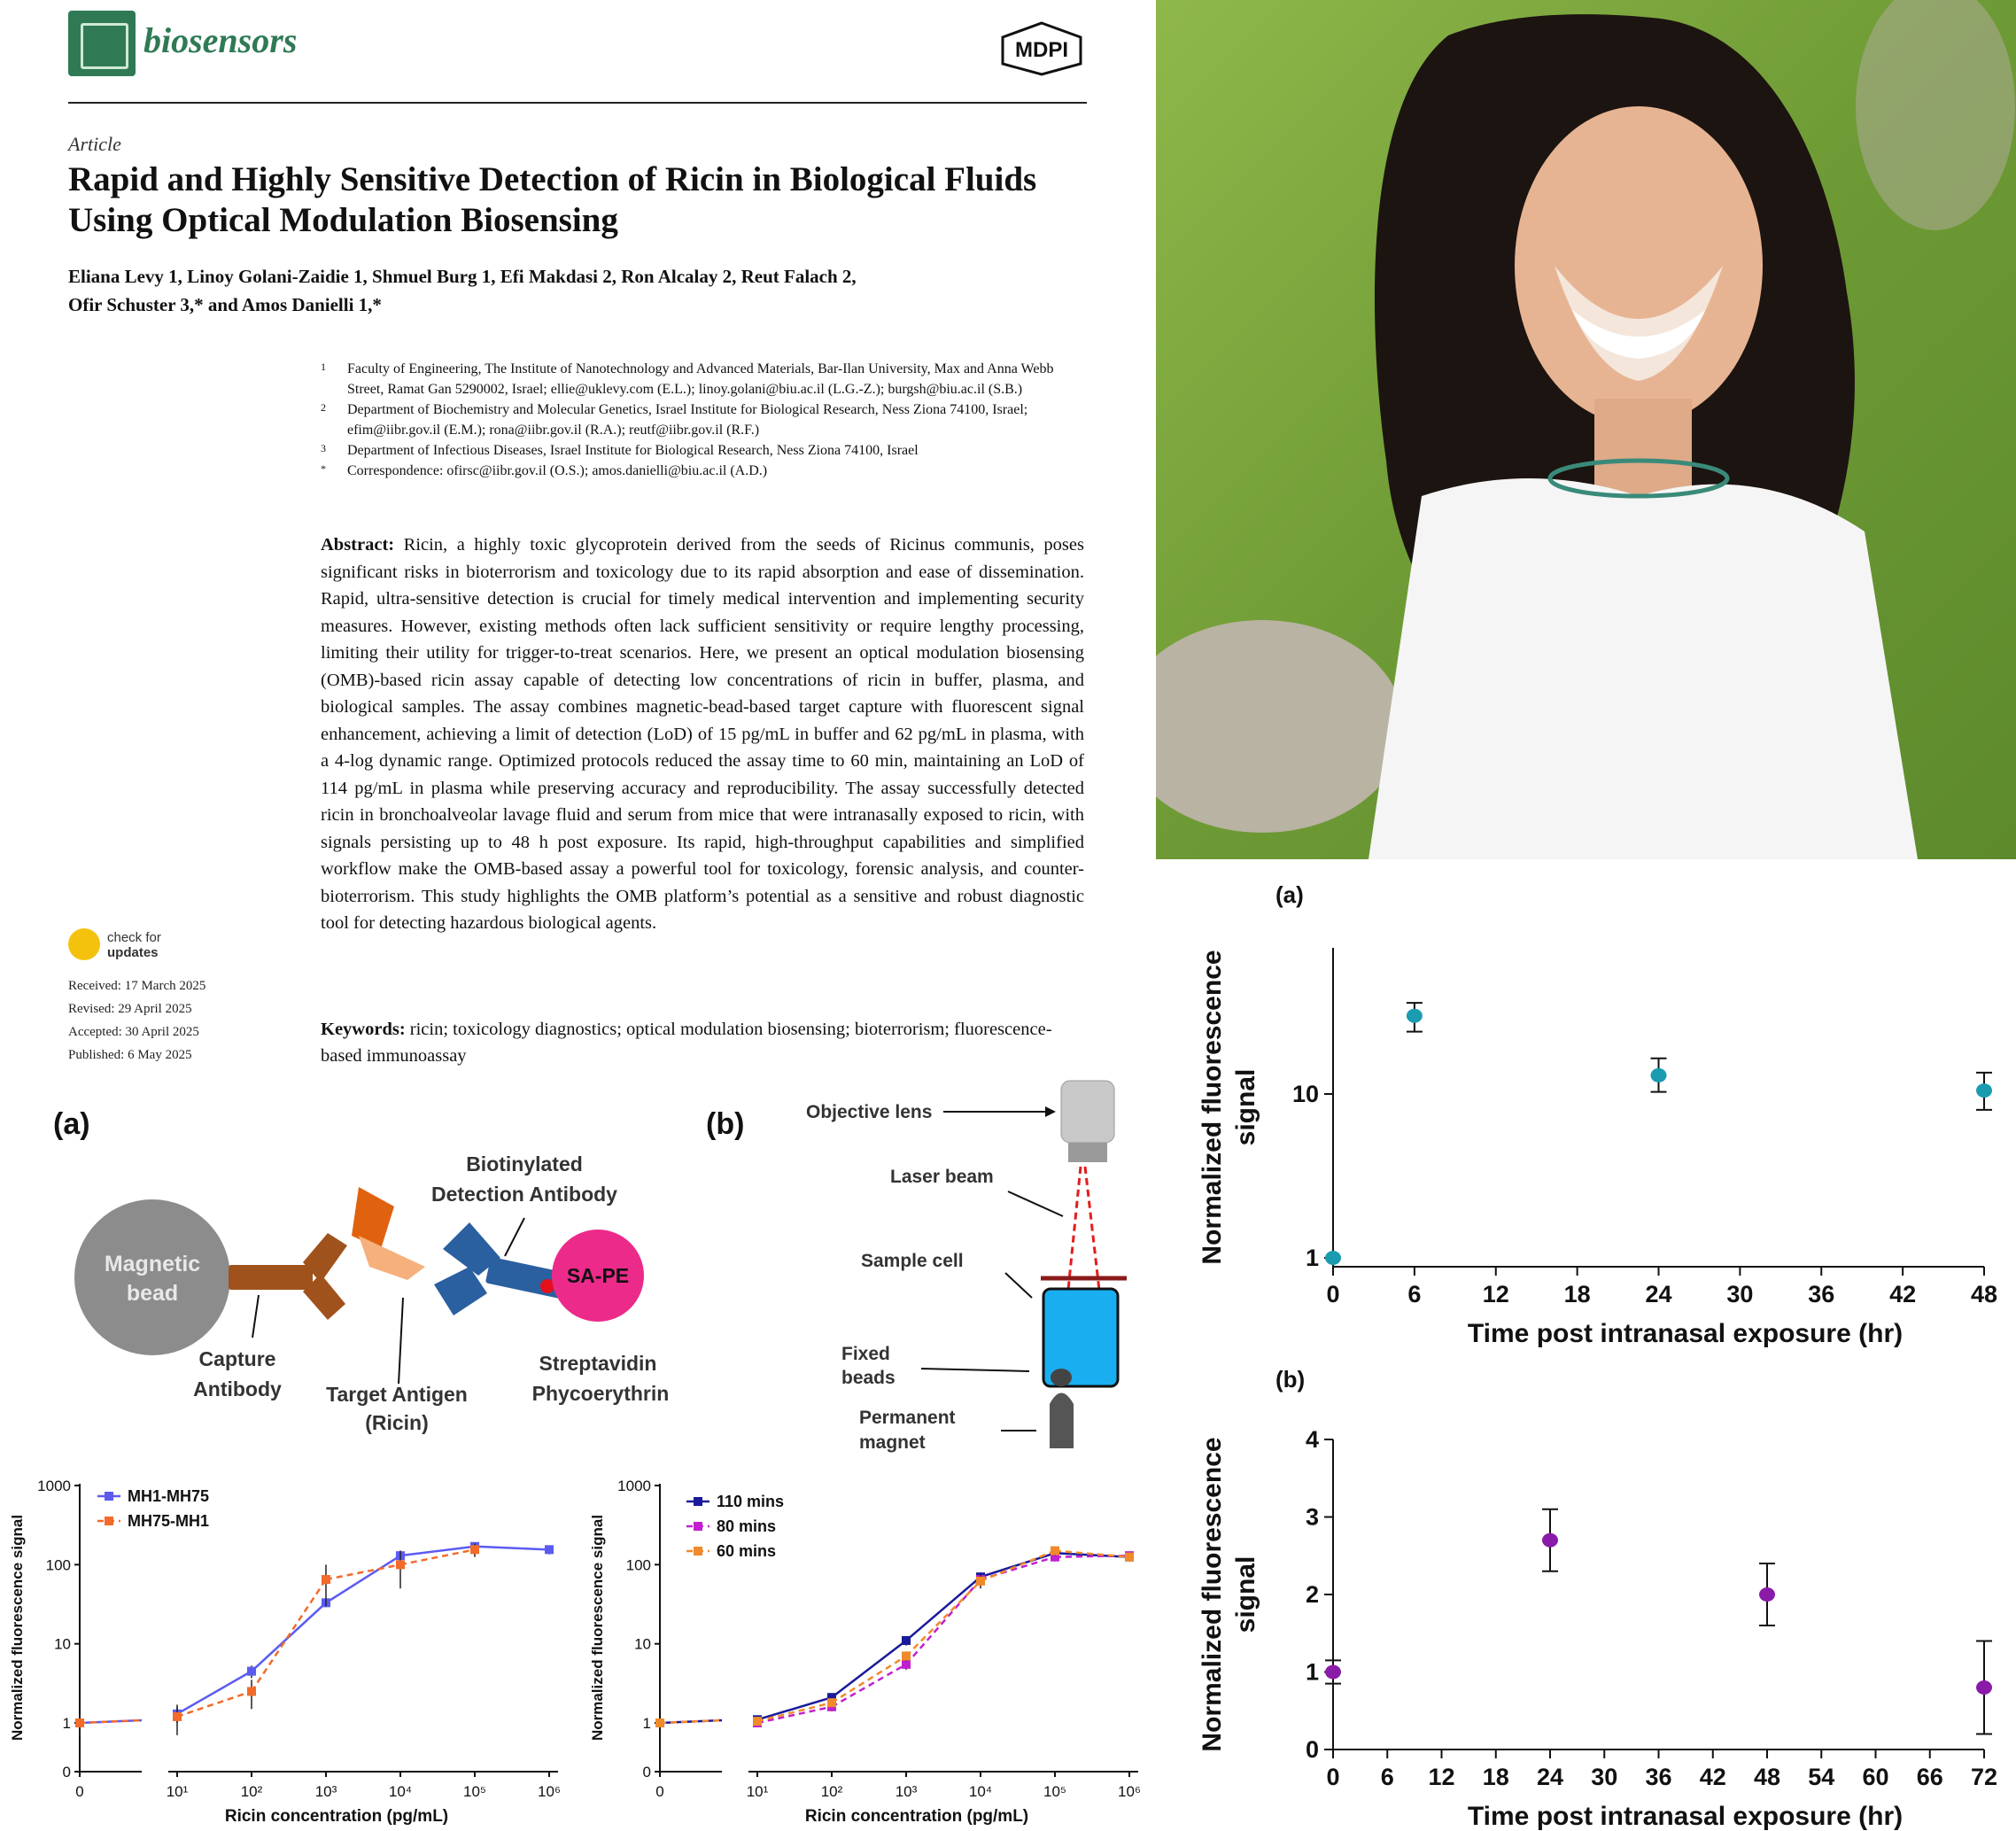 The width and height of the screenshot is (2016, 1831). I want to click on antigen-label-1: Target Antigen, so click(397, 1394).